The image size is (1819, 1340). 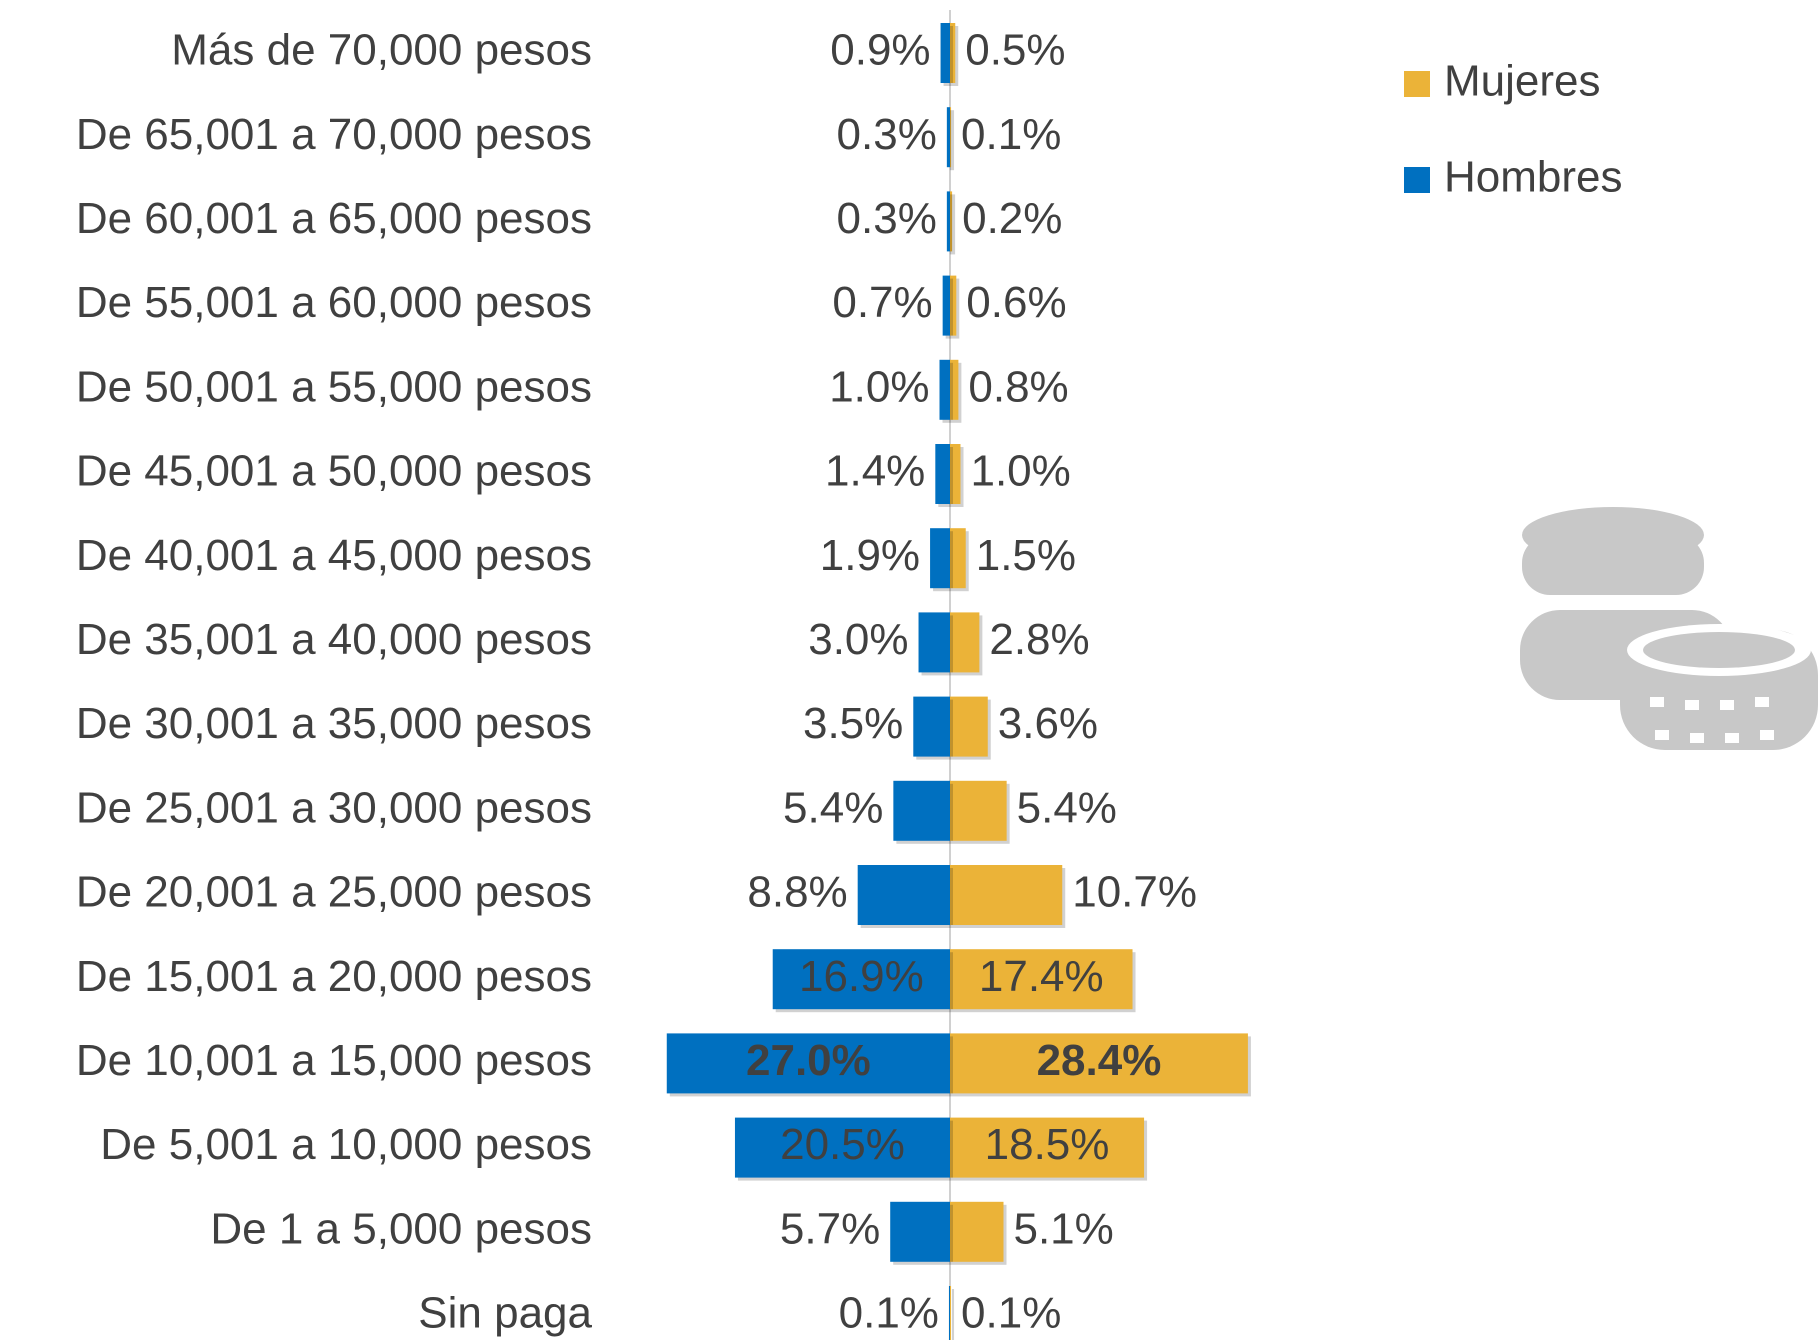 I want to click on category-label: De 55,001 a 60,000 pesos, so click(x=334, y=302).